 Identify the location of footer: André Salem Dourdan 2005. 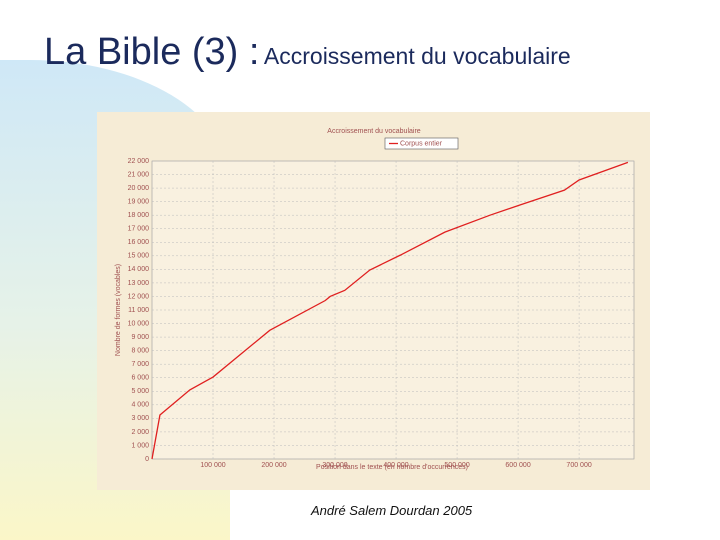
(392, 510).